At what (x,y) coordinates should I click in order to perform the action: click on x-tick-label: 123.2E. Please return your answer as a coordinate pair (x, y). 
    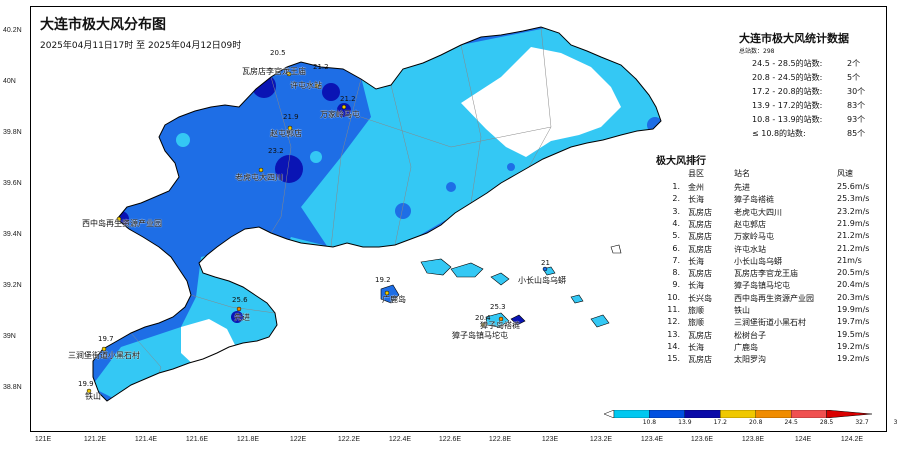
    Looking at the image, I should click on (601, 439).